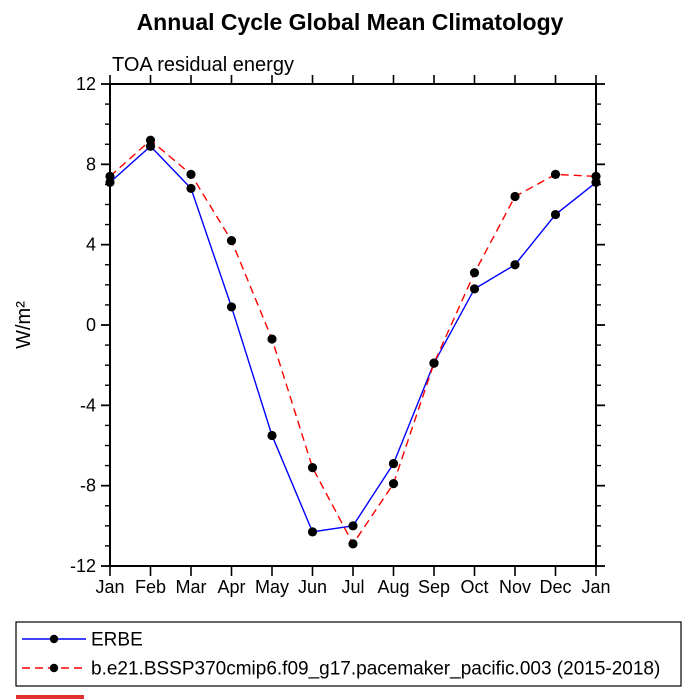 The height and width of the screenshot is (700, 700). I want to click on y-tick-label: 12, so click(86, 84).